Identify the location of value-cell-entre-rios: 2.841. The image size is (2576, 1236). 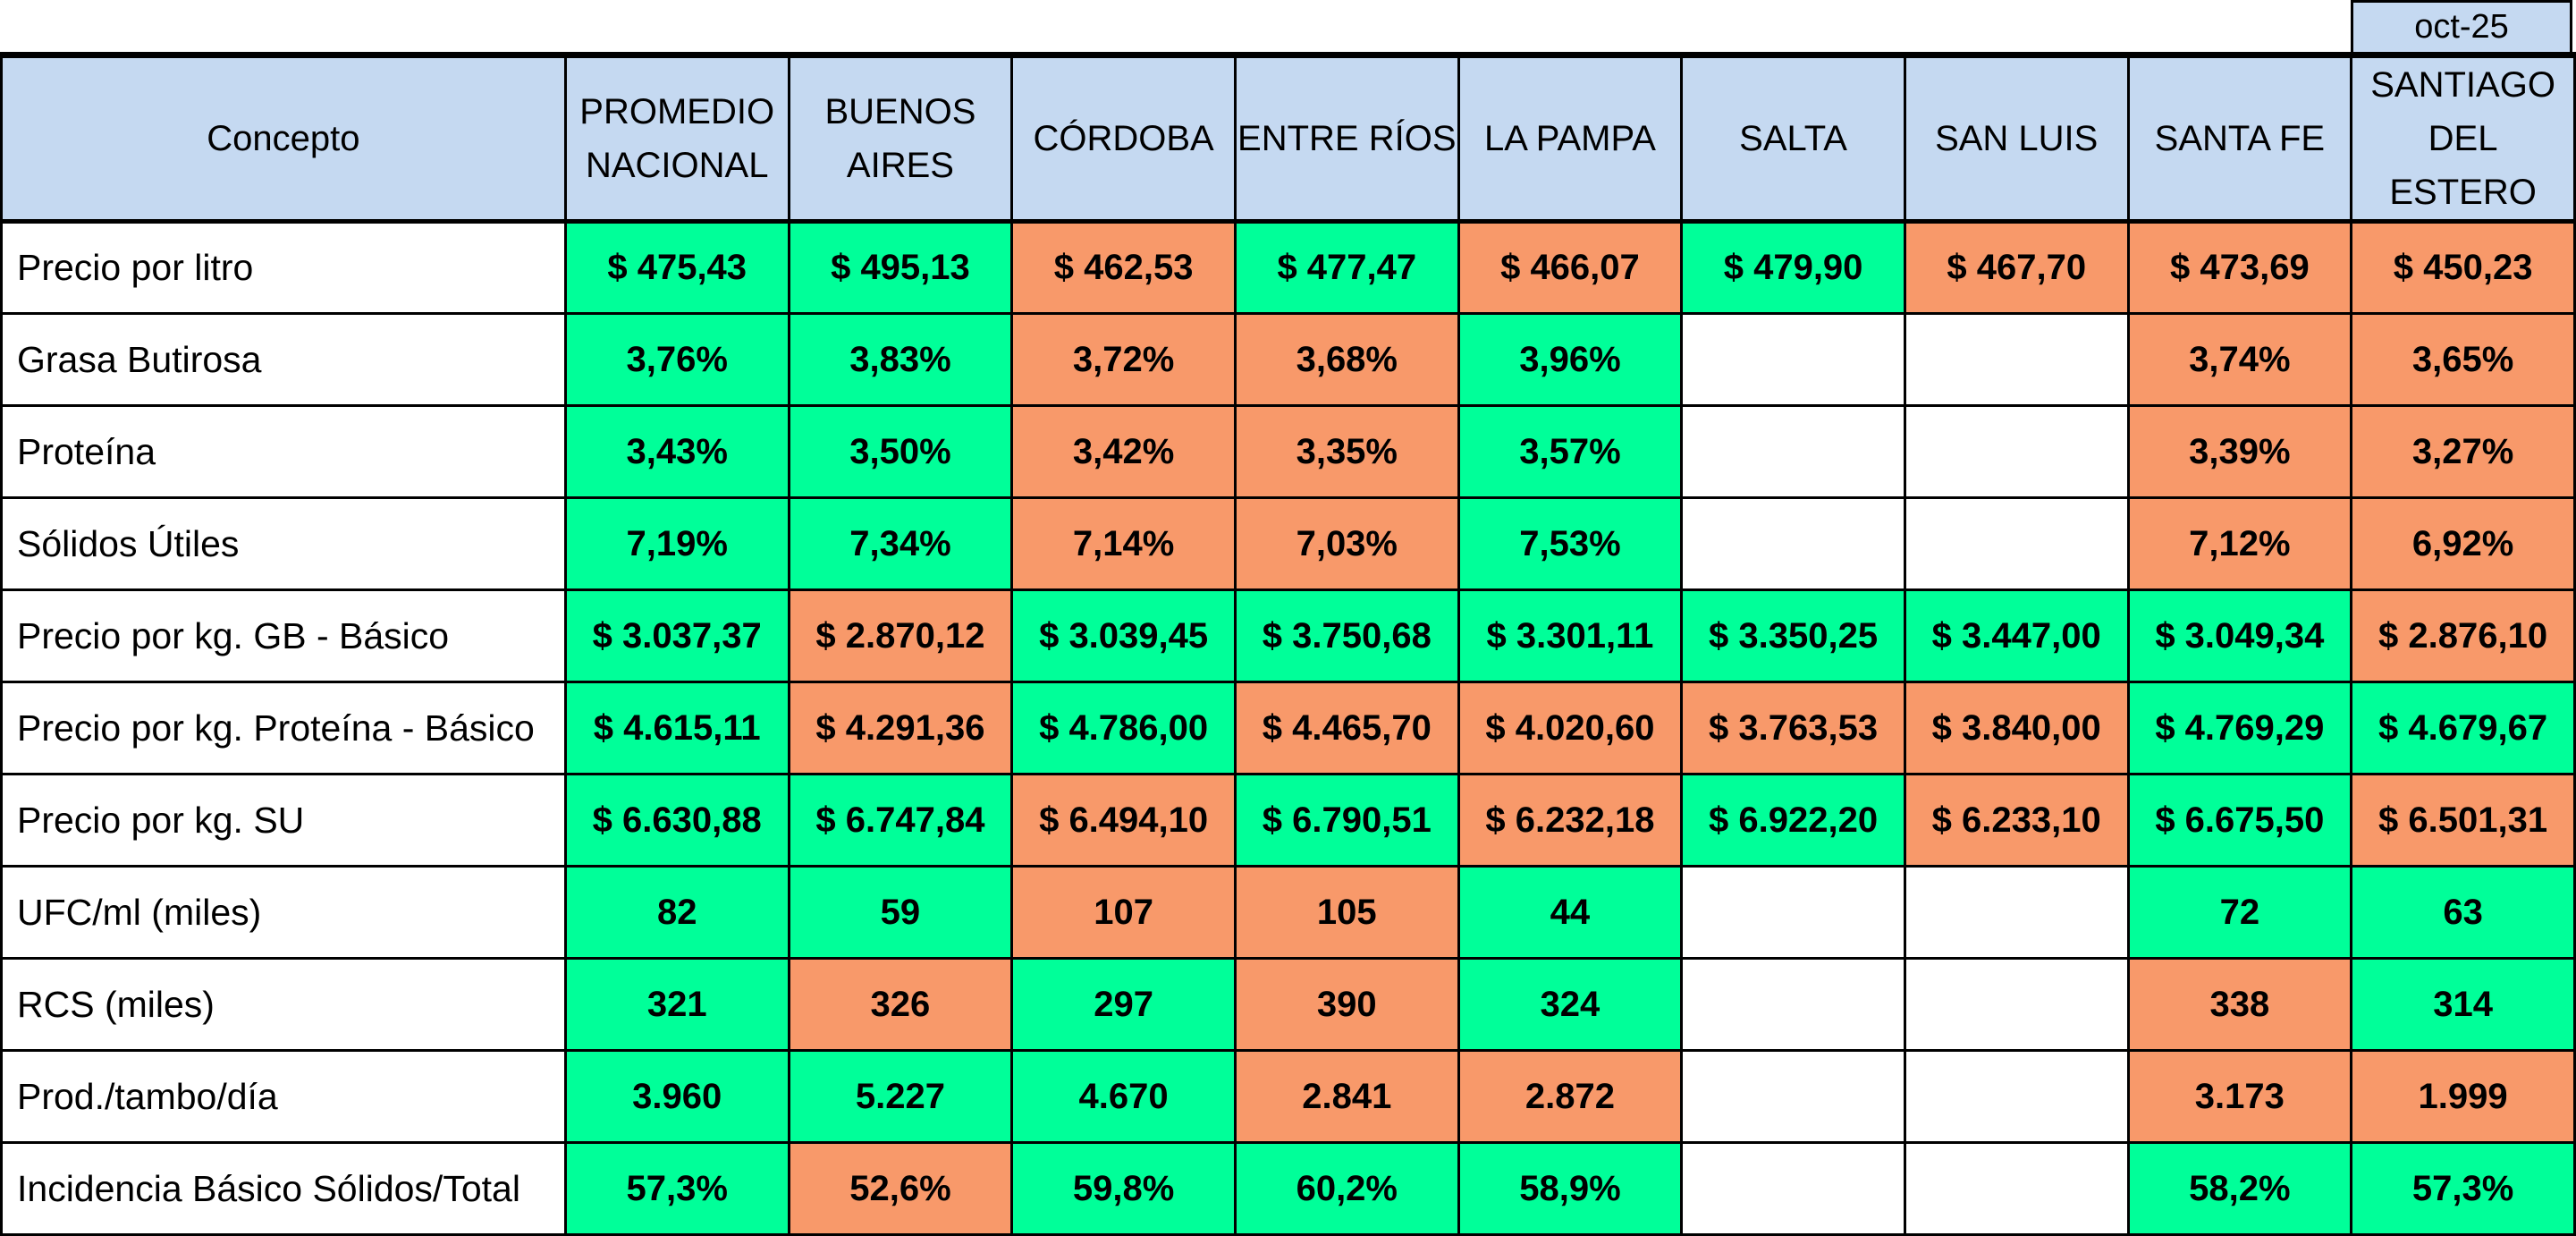
(1346, 1097).